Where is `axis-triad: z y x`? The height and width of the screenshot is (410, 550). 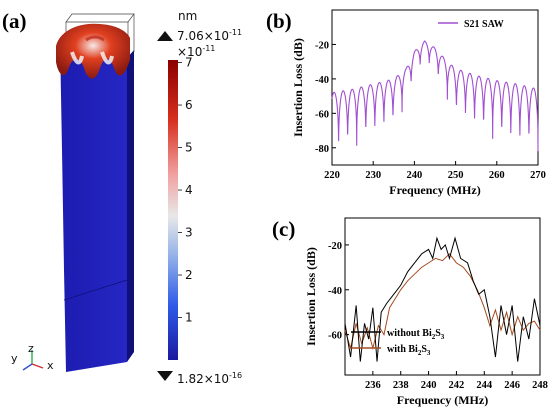 axis-triad: z y x is located at coordinates (32, 357).